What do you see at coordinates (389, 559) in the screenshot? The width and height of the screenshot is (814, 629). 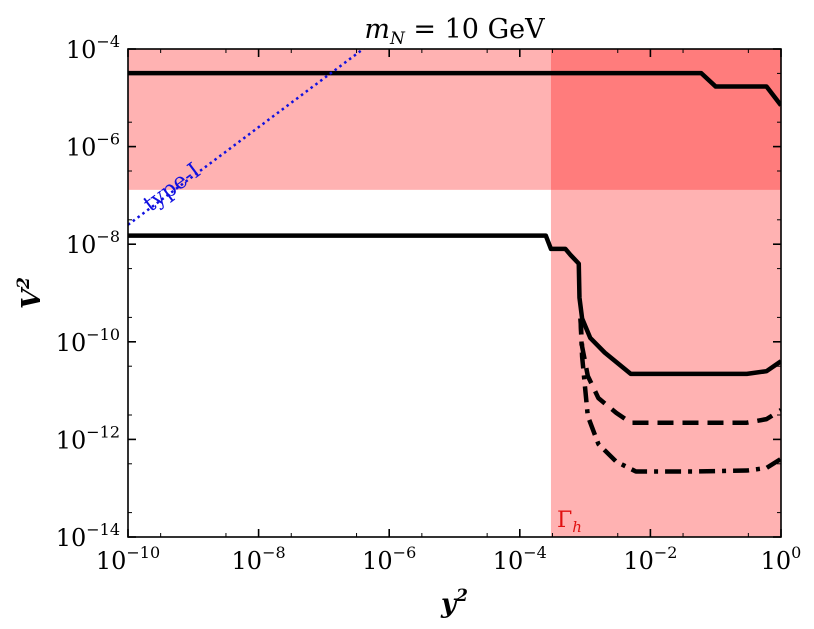 I see `x-tick-label-2: 10⁻⁶` at bounding box center [389, 559].